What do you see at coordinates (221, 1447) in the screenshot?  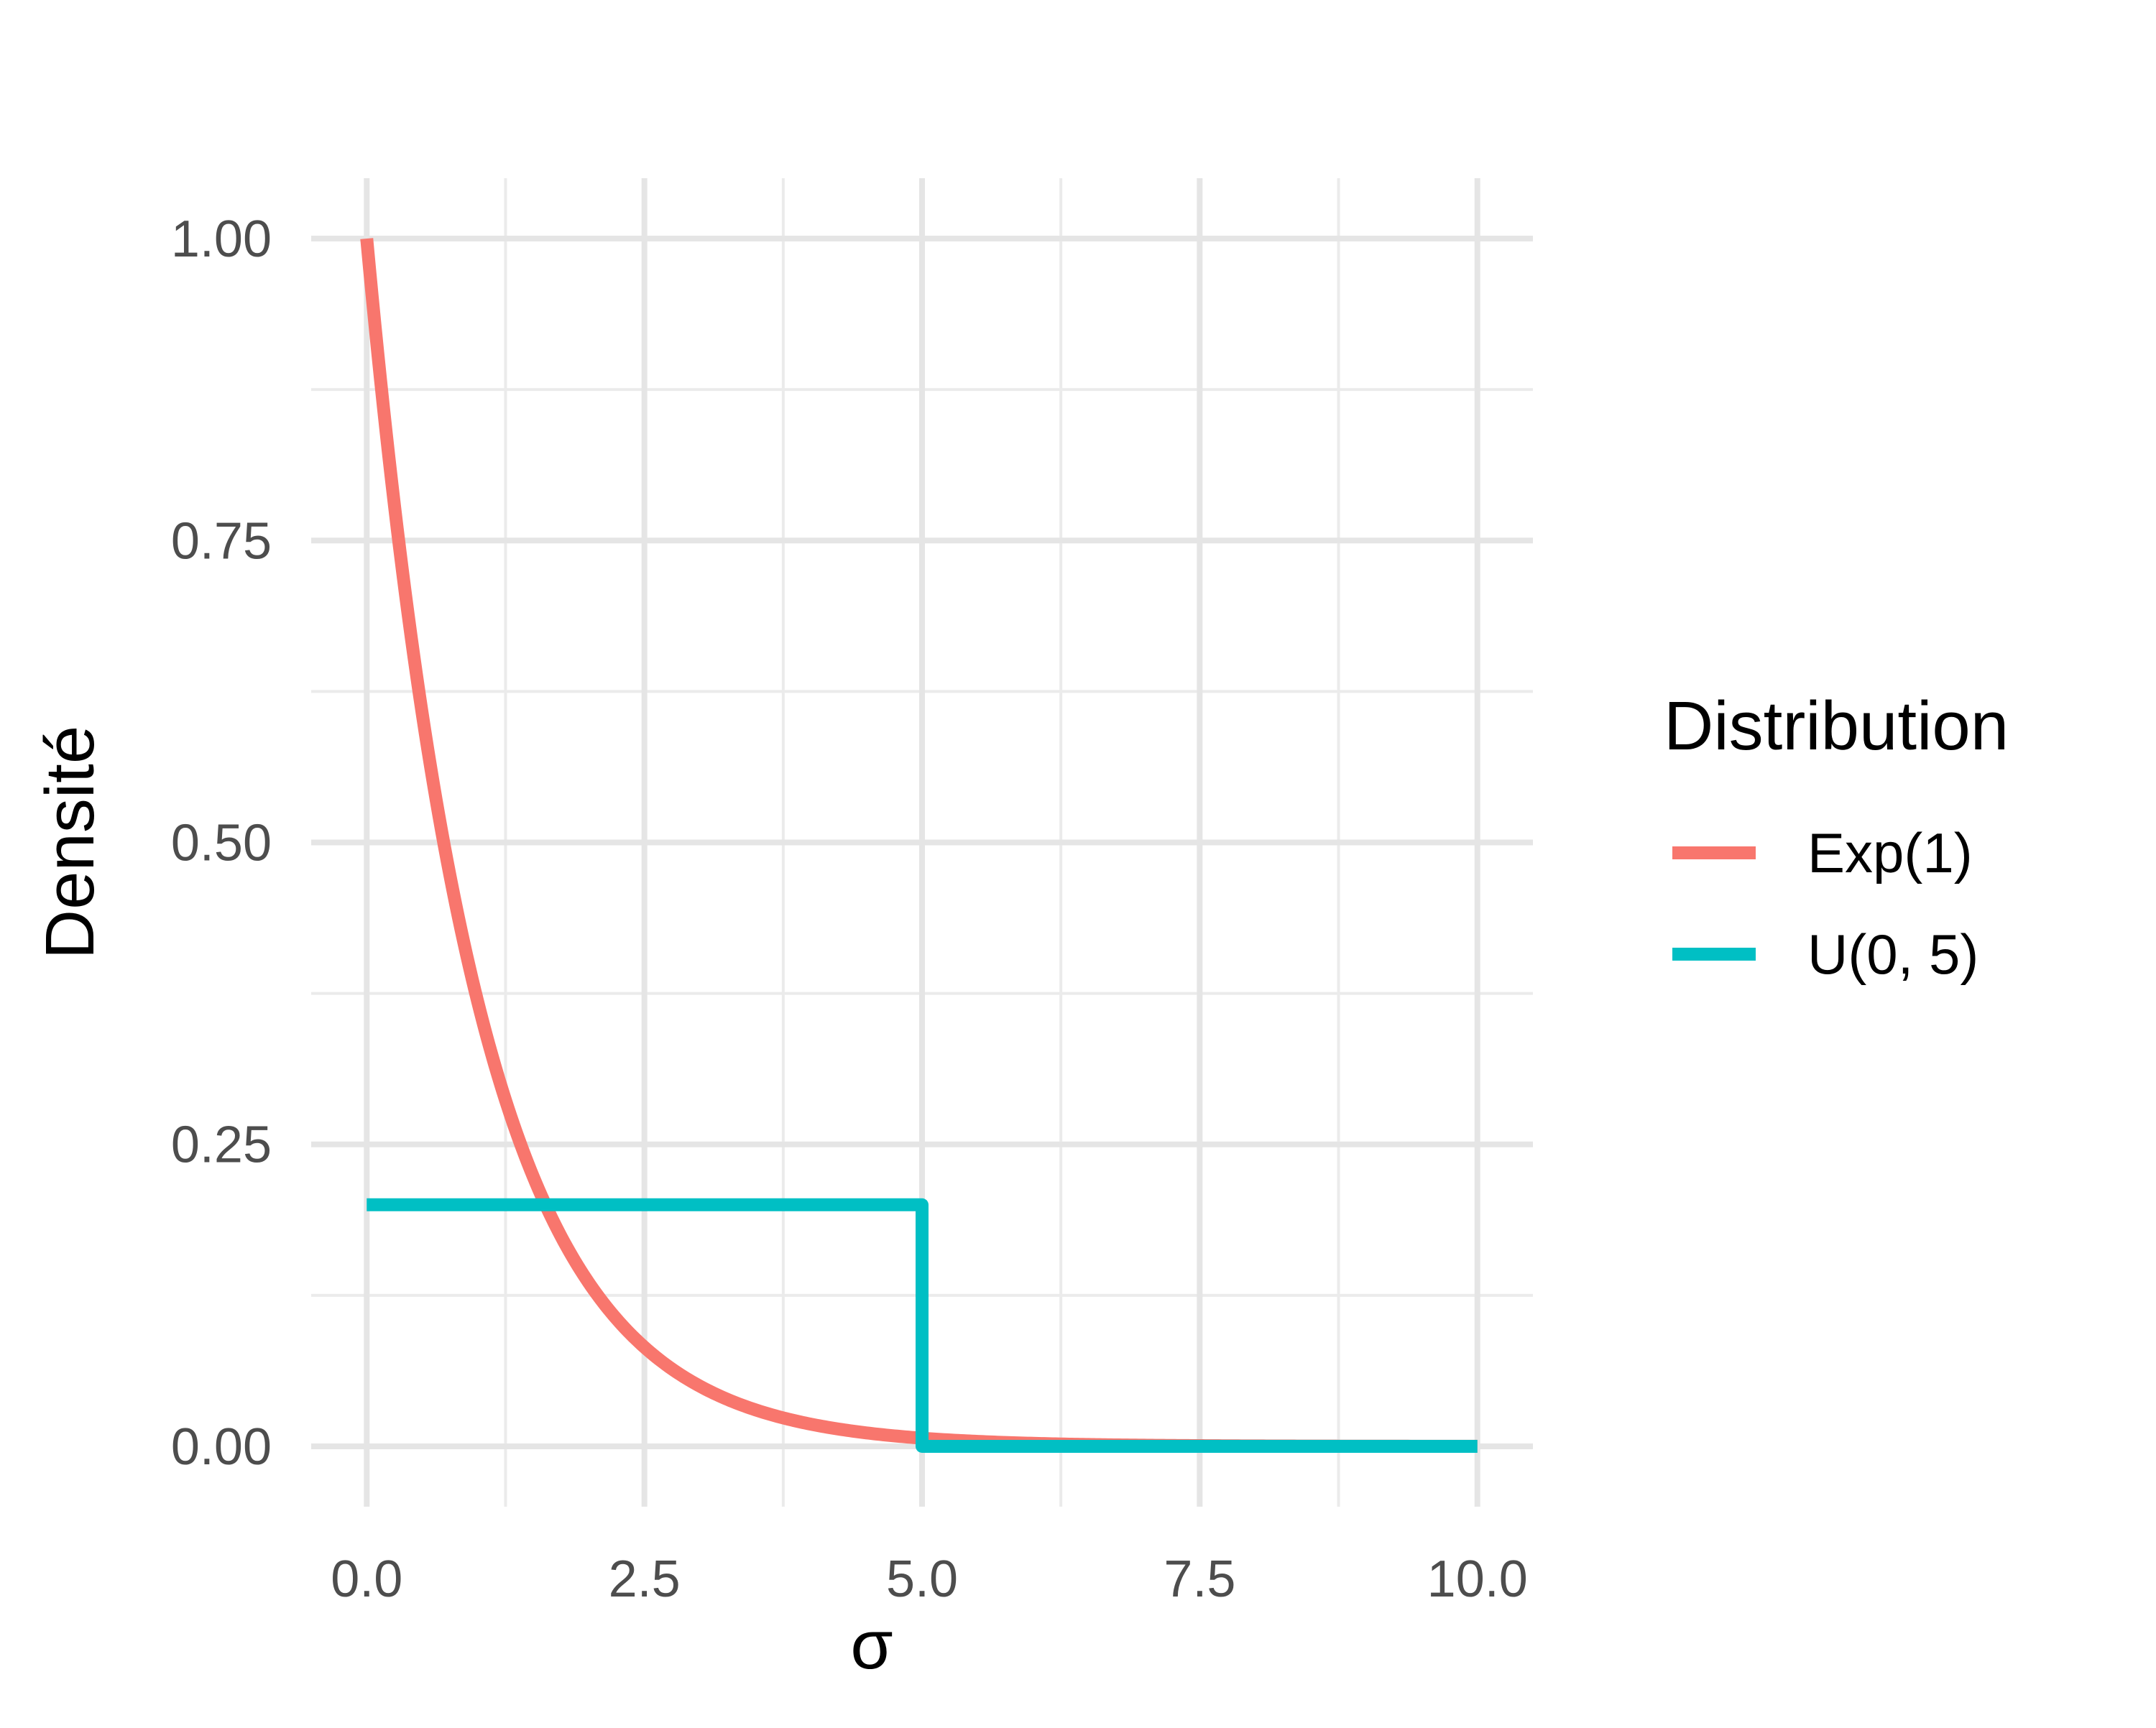 I see `y-tick-label: 0.00` at bounding box center [221, 1447].